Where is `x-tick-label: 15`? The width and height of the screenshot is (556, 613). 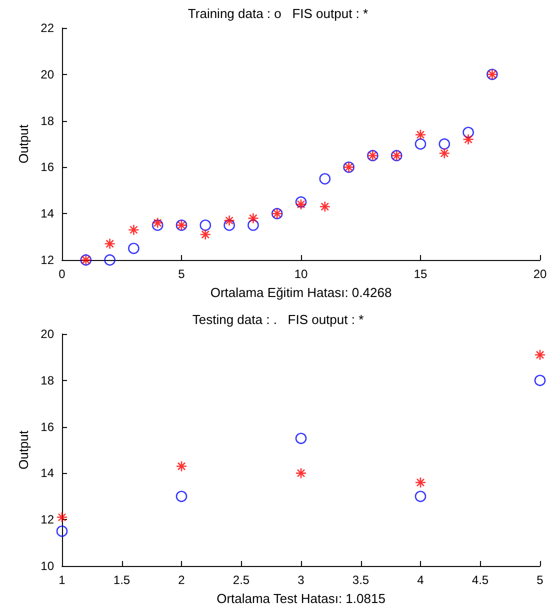
x-tick-label: 15 is located at coordinates (421, 274).